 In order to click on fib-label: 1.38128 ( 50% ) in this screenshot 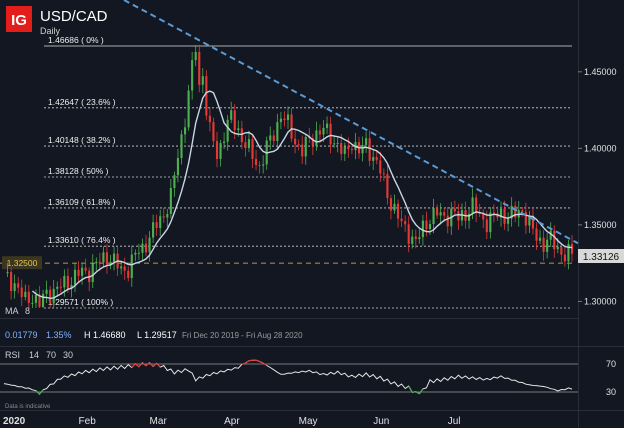, I will do `click(78, 171)`.